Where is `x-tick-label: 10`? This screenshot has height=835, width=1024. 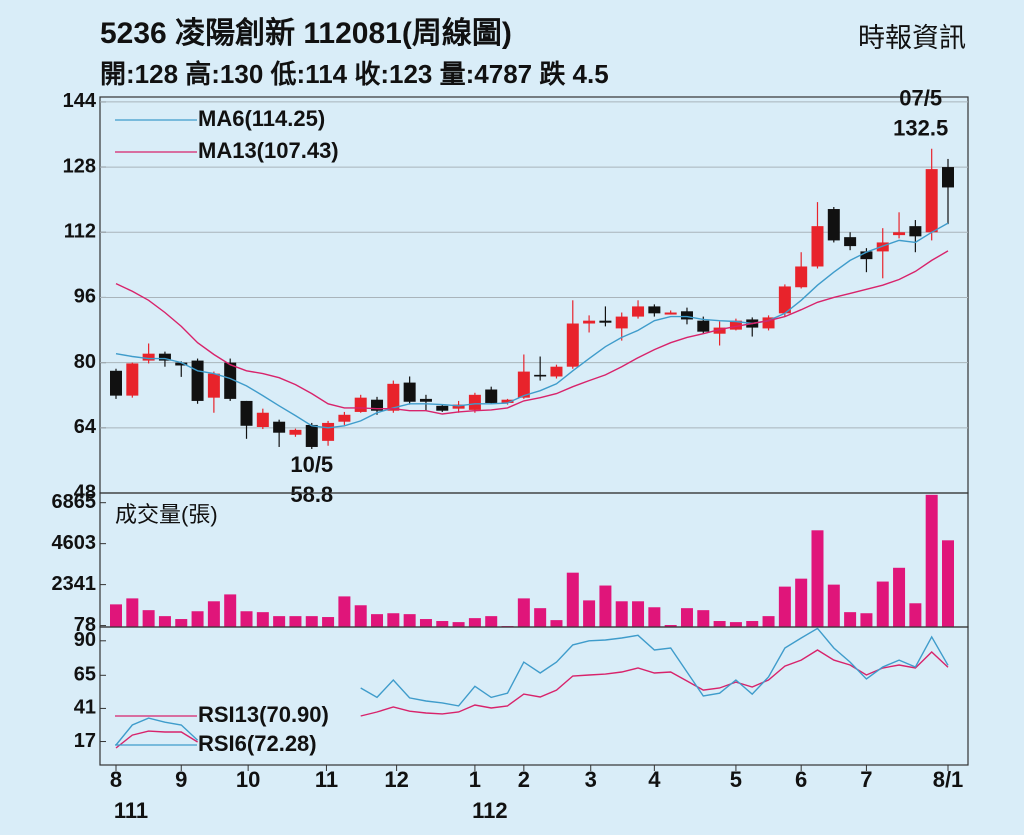
x-tick-label: 10 is located at coordinates (248, 779).